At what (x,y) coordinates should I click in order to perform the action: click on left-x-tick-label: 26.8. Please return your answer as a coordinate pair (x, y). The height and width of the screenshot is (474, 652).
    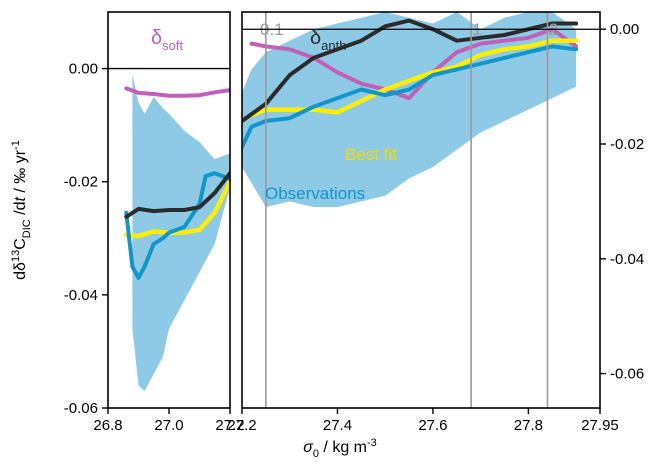
    Looking at the image, I should click on (107, 425).